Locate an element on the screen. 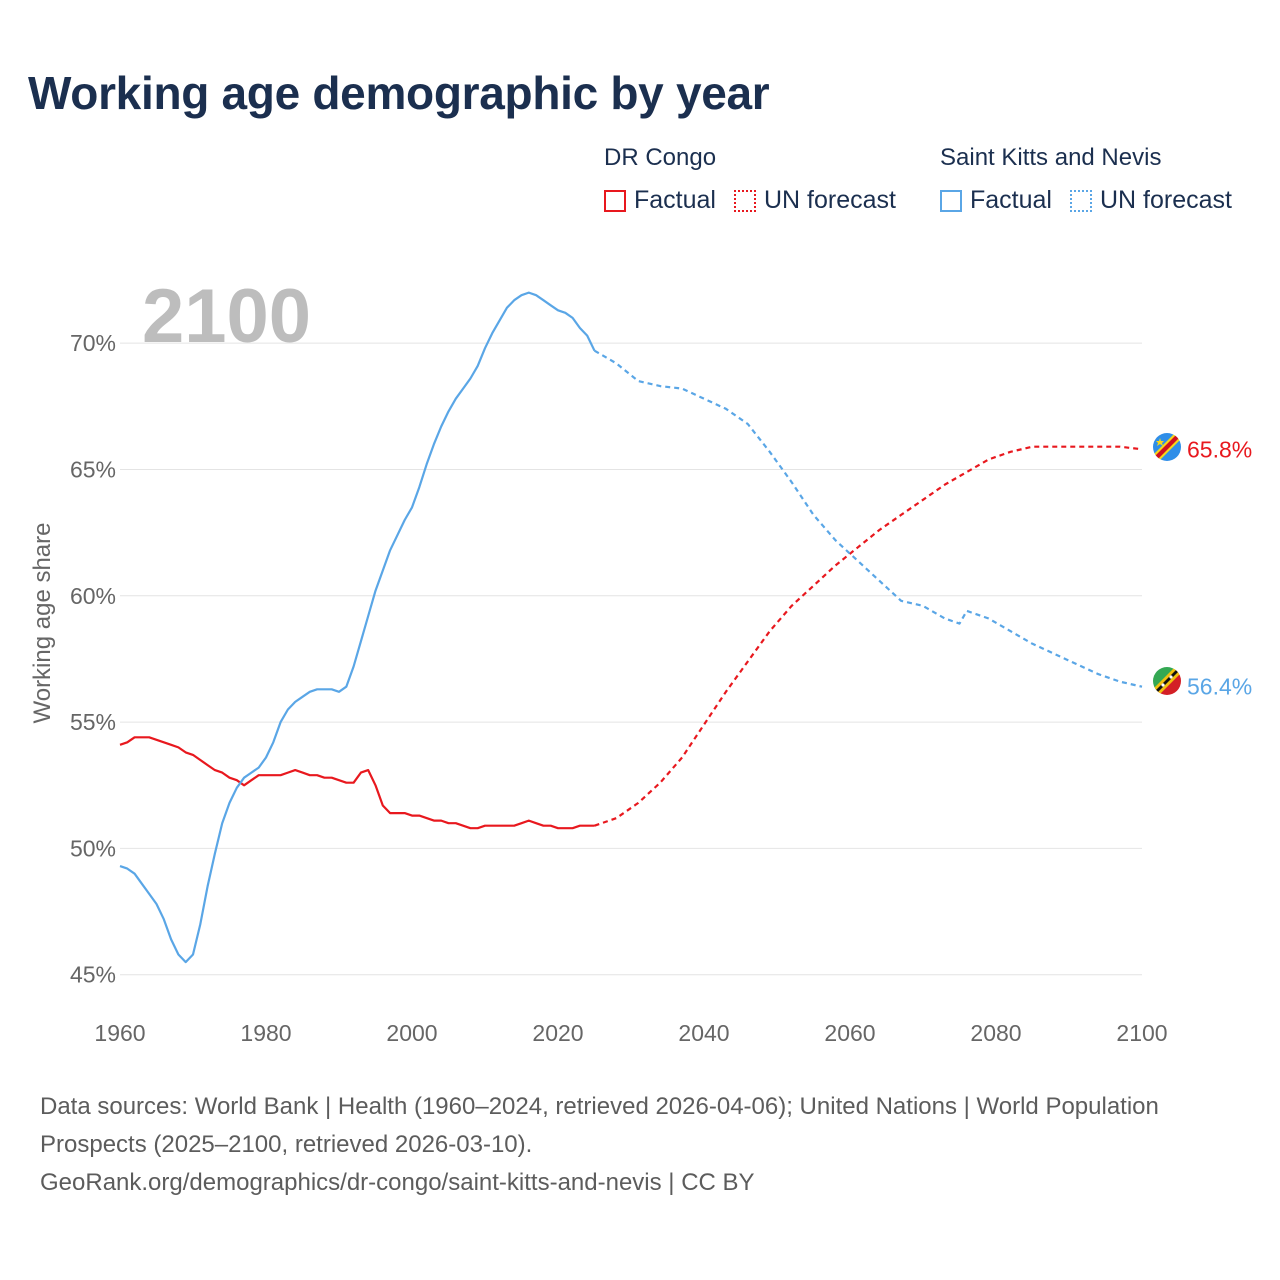 This screenshot has height=1280, width=1280. end-value-label-saint-kitts-and-nevis: 56.4% is located at coordinates (1219, 687).